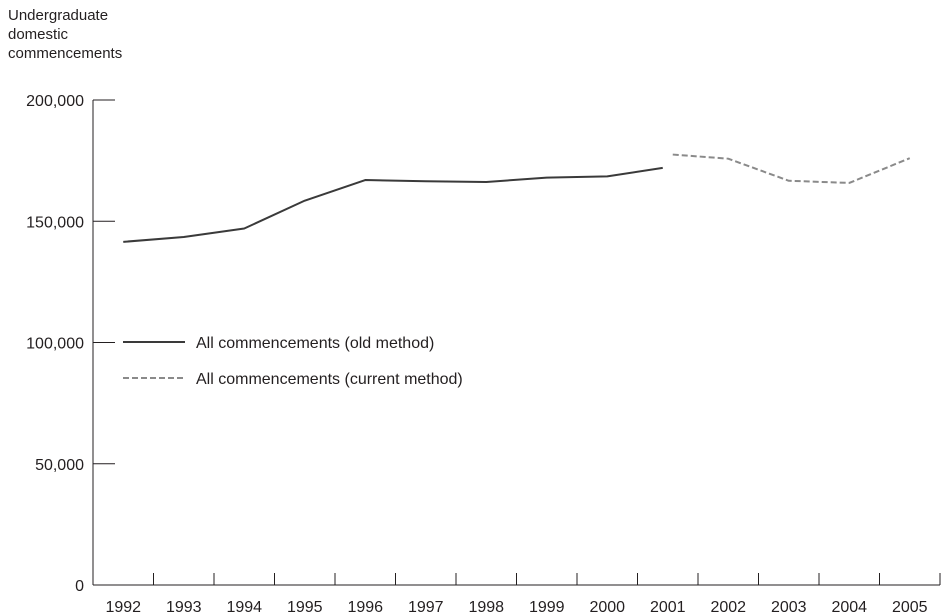 The height and width of the screenshot is (616, 944). I want to click on x-tick-label-2000: 2000, so click(607, 607).